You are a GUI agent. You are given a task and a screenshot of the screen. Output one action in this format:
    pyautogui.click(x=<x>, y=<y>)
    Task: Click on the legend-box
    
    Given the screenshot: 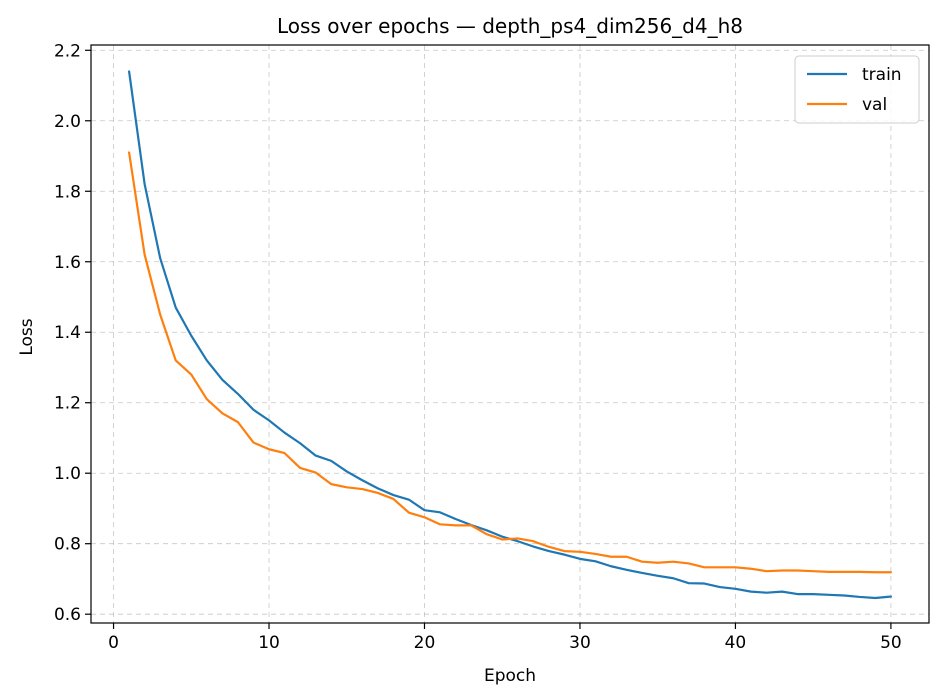 What is the action you would take?
    pyautogui.click(x=857, y=89)
    